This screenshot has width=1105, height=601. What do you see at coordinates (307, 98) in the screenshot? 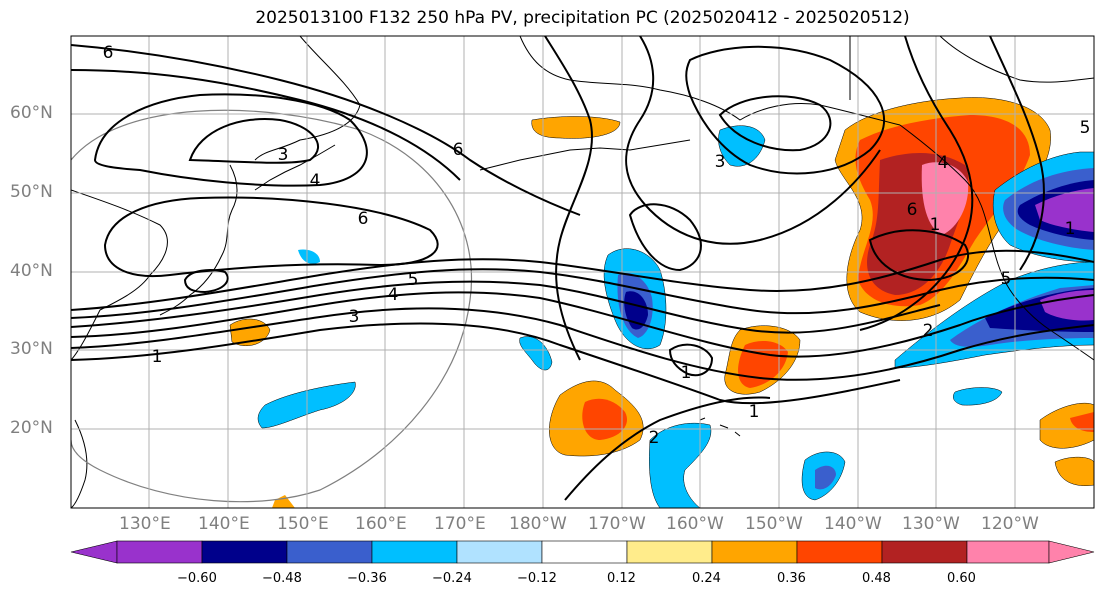
I see `coastline-kamchatka` at bounding box center [307, 98].